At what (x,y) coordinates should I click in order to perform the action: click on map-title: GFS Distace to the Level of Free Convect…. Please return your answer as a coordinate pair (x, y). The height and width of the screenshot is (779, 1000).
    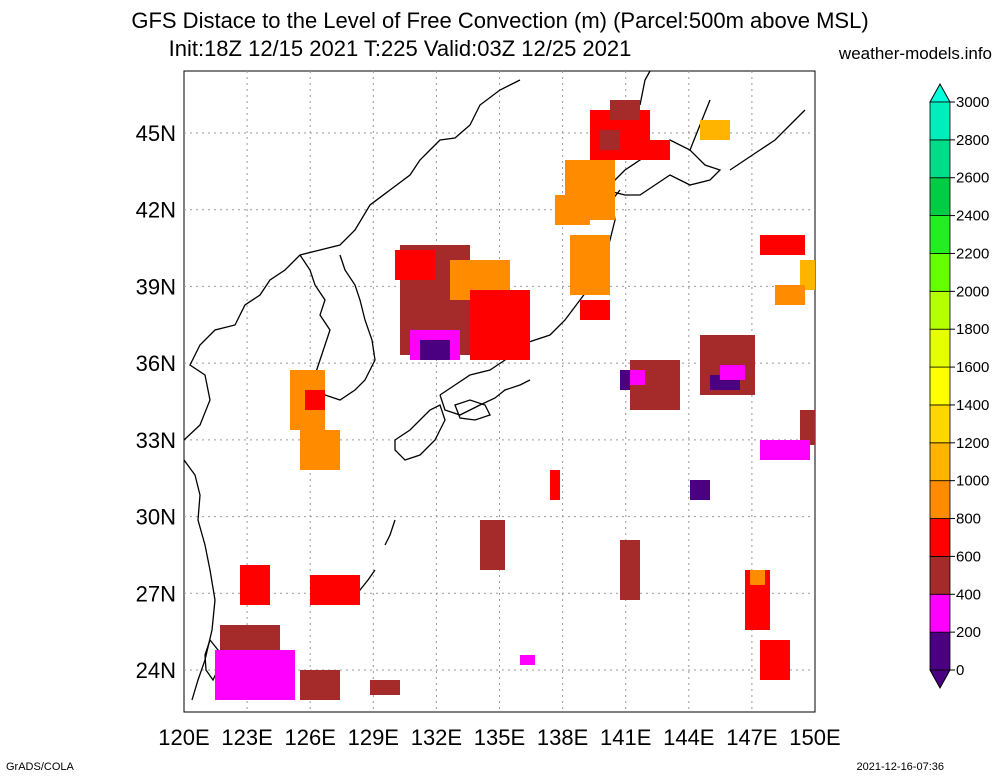
    Looking at the image, I should click on (500, 20).